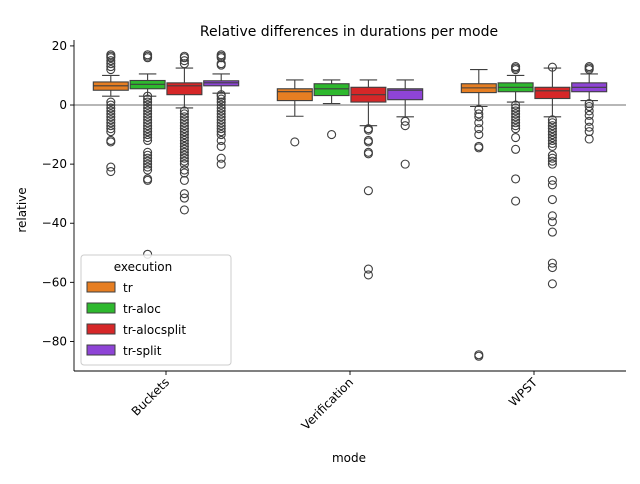 The image size is (640, 484). Describe the element at coordinates (328, 404) in the screenshot. I see `x-tick-label: Verification` at that location.